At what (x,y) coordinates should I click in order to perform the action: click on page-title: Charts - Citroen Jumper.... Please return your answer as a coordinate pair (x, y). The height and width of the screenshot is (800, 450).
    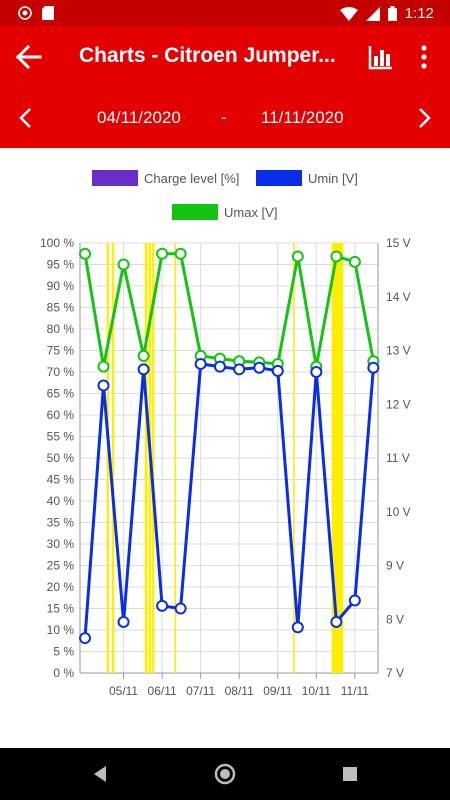
    Looking at the image, I should click on (207, 55).